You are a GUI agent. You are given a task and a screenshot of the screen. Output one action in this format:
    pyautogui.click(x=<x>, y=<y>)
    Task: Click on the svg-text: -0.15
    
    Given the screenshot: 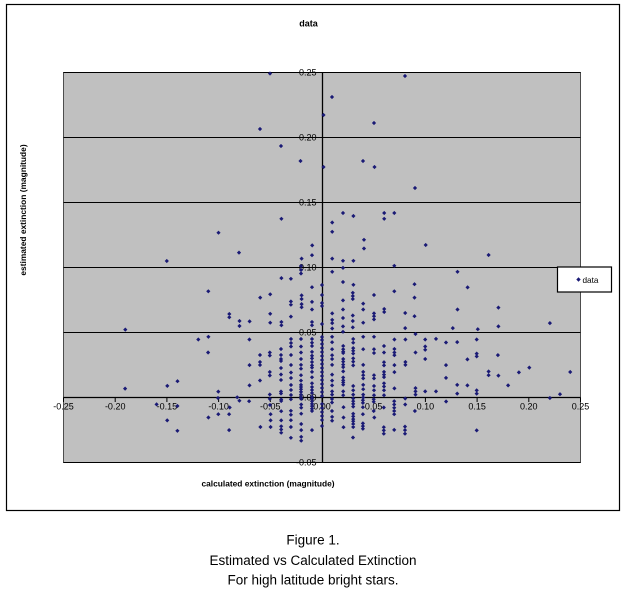 What is the action you would take?
    pyautogui.click(x=167, y=407)
    